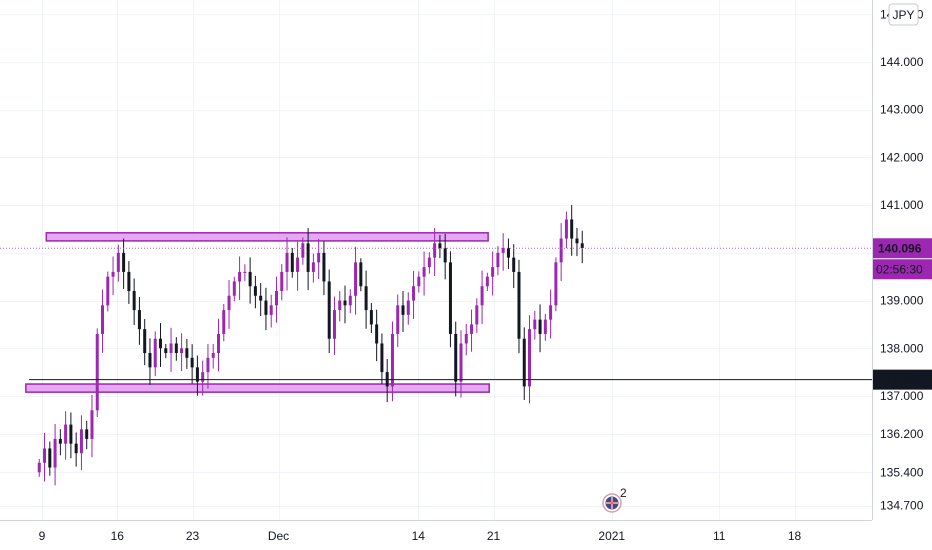 This screenshot has width=932, height=550. I want to click on y-tick-label: 139.000, so click(902, 301).